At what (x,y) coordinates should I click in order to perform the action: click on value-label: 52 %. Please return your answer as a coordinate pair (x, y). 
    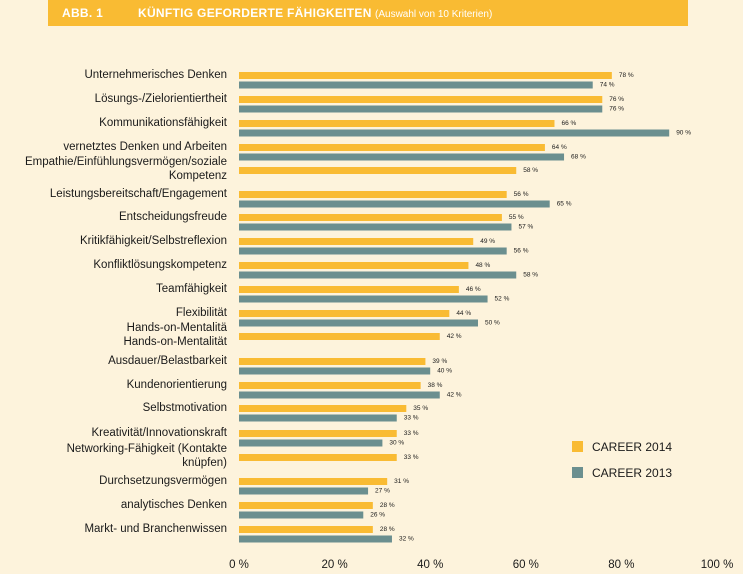
    Looking at the image, I should click on (502, 299).